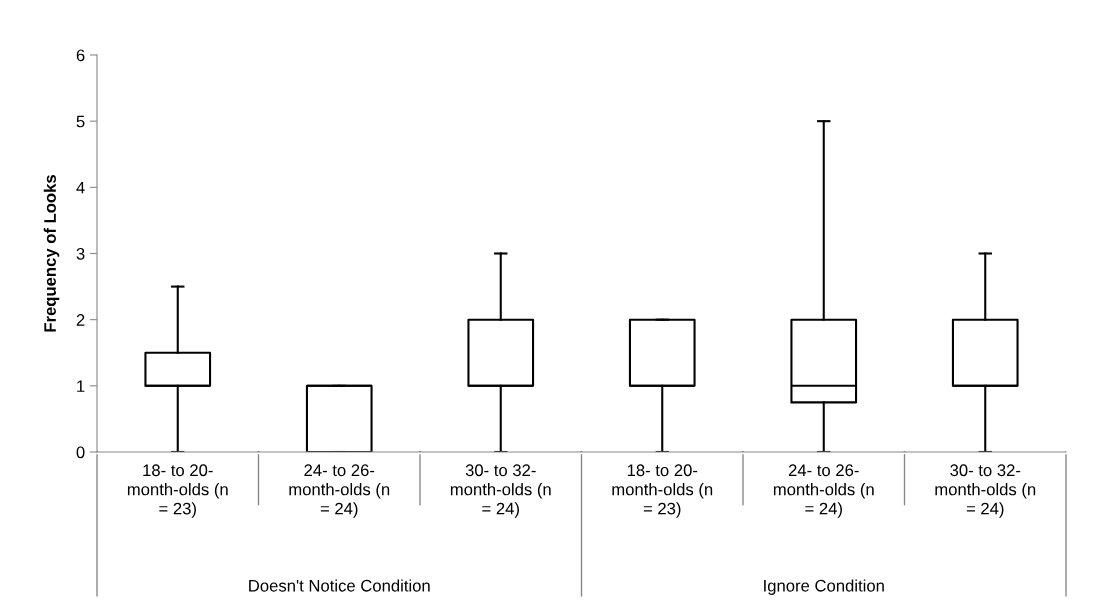 This screenshot has height=614, width=1118. Describe the element at coordinates (51, 253) in the screenshot. I see `y-axis-title: Frequency of Looks` at that location.